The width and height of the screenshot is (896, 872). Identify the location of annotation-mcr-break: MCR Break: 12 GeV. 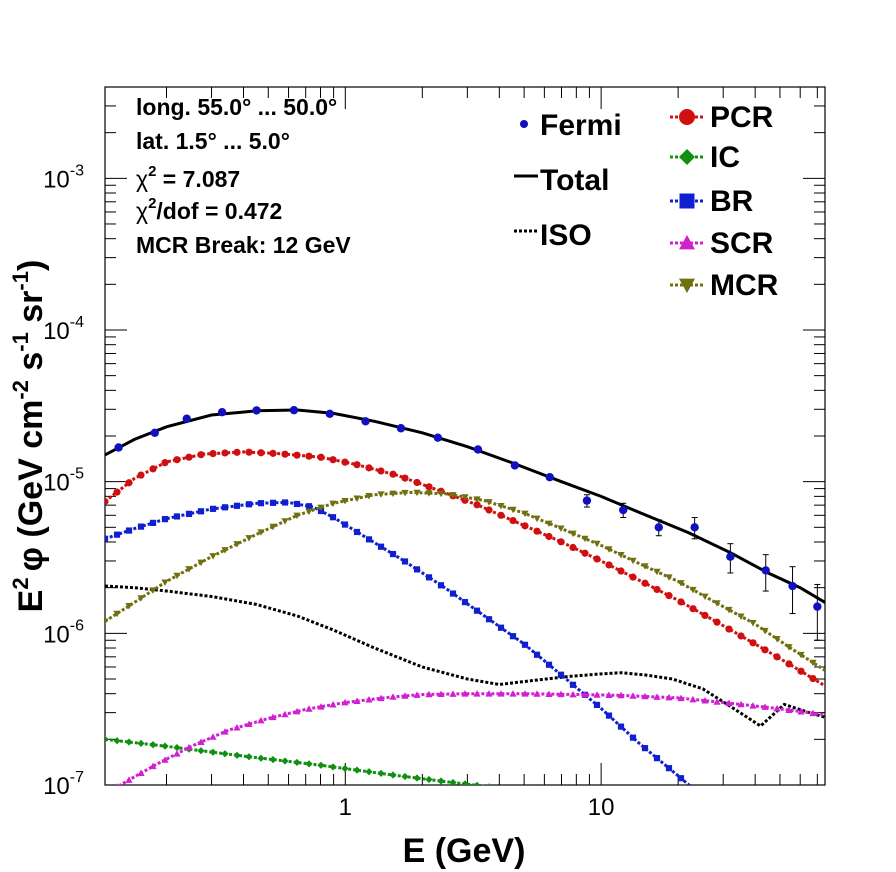
(243, 245).